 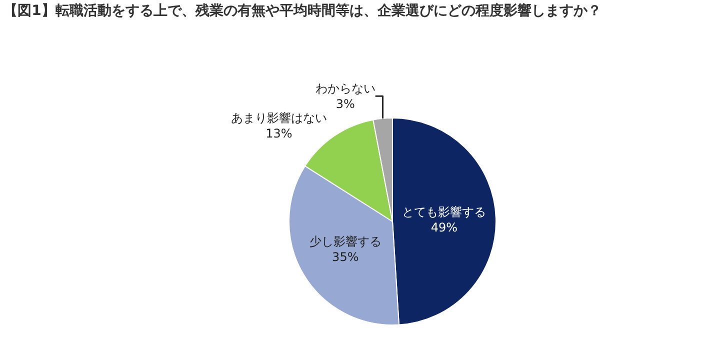 What do you see at coordinates (345, 103) in the screenshot?
I see `data-label: 3%` at bounding box center [345, 103].